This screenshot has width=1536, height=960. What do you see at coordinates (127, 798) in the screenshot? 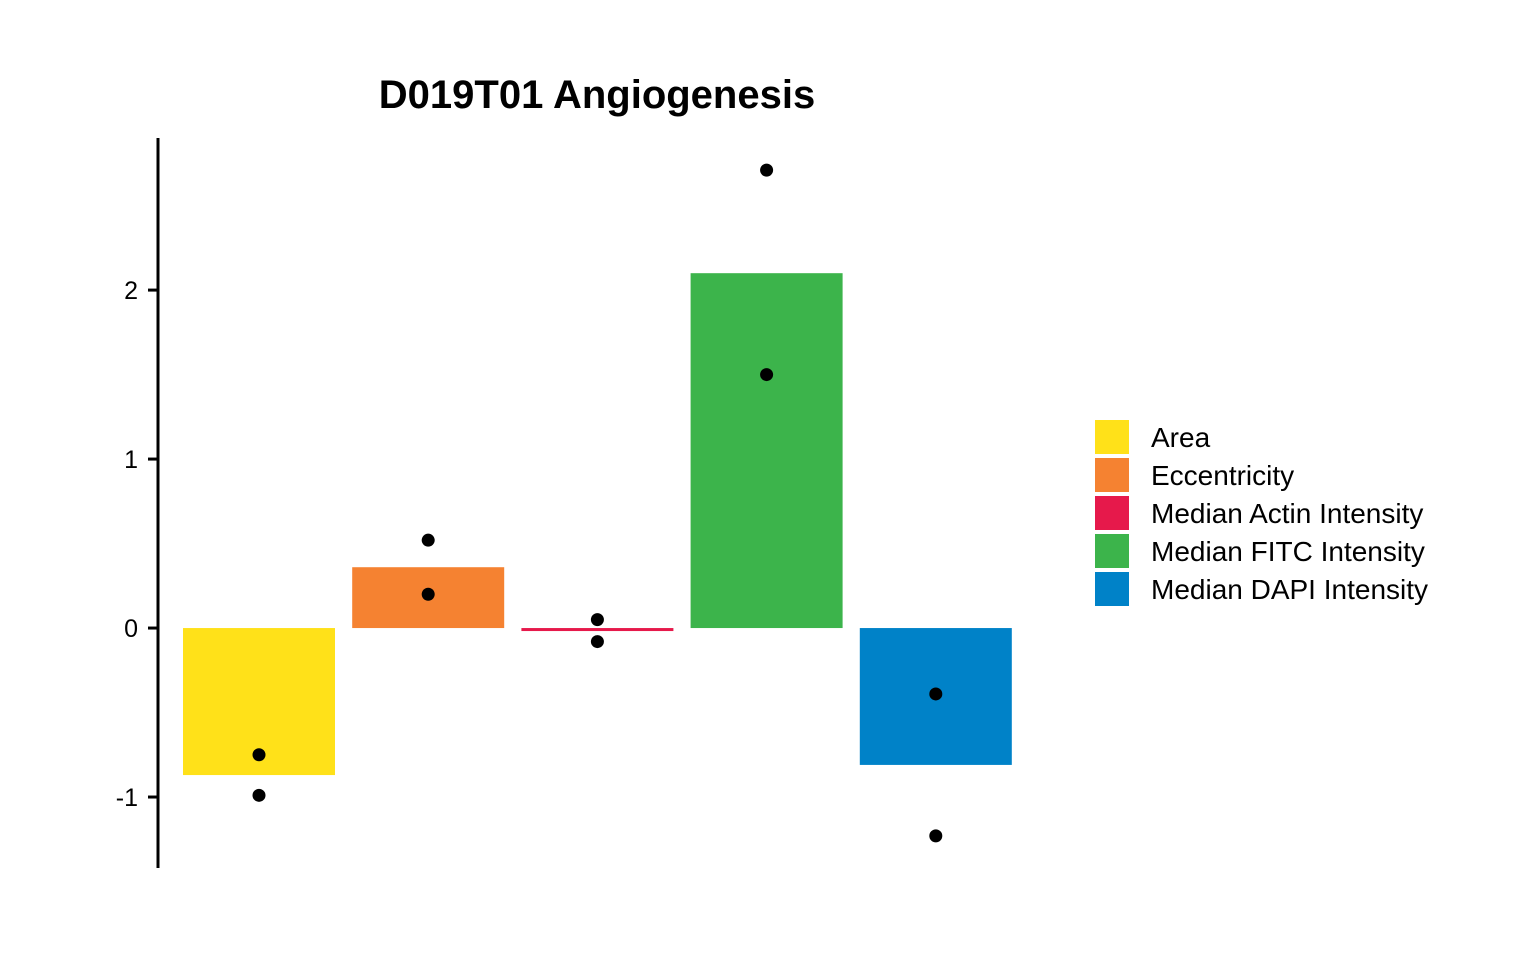
I see `y-tick-label: -1` at bounding box center [127, 798].